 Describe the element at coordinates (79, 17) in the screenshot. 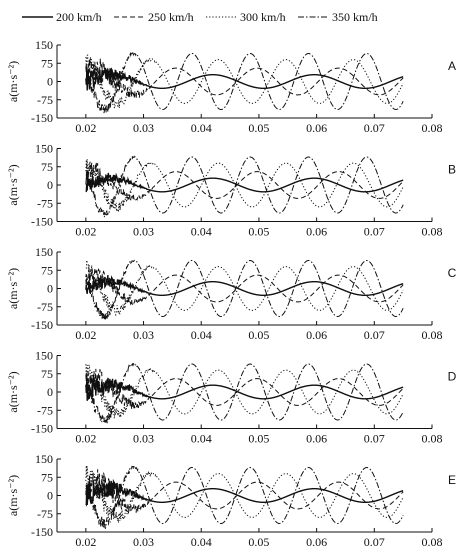

I see `legend-label-200: 200 km/h` at that location.